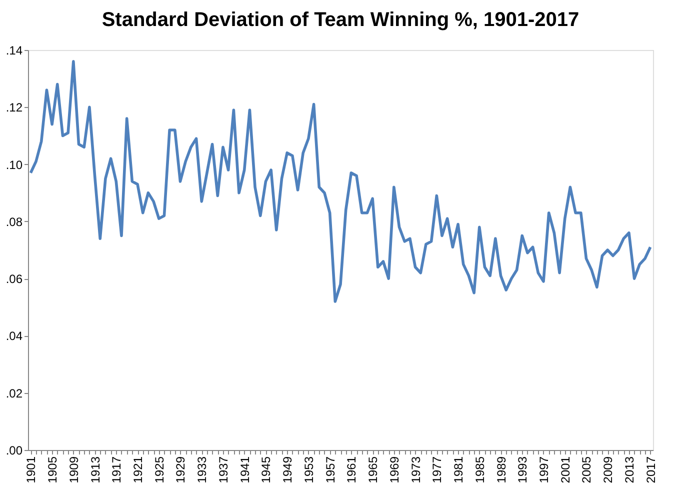  Describe the element at coordinates (394, 470) in the screenshot. I see `x-tick-label: 1969` at that location.